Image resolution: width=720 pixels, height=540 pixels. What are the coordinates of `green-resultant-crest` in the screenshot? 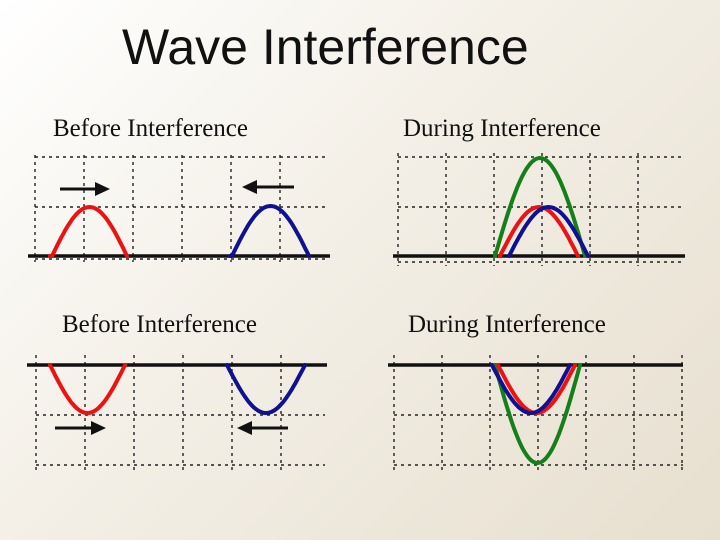 It's located at (540, 207).